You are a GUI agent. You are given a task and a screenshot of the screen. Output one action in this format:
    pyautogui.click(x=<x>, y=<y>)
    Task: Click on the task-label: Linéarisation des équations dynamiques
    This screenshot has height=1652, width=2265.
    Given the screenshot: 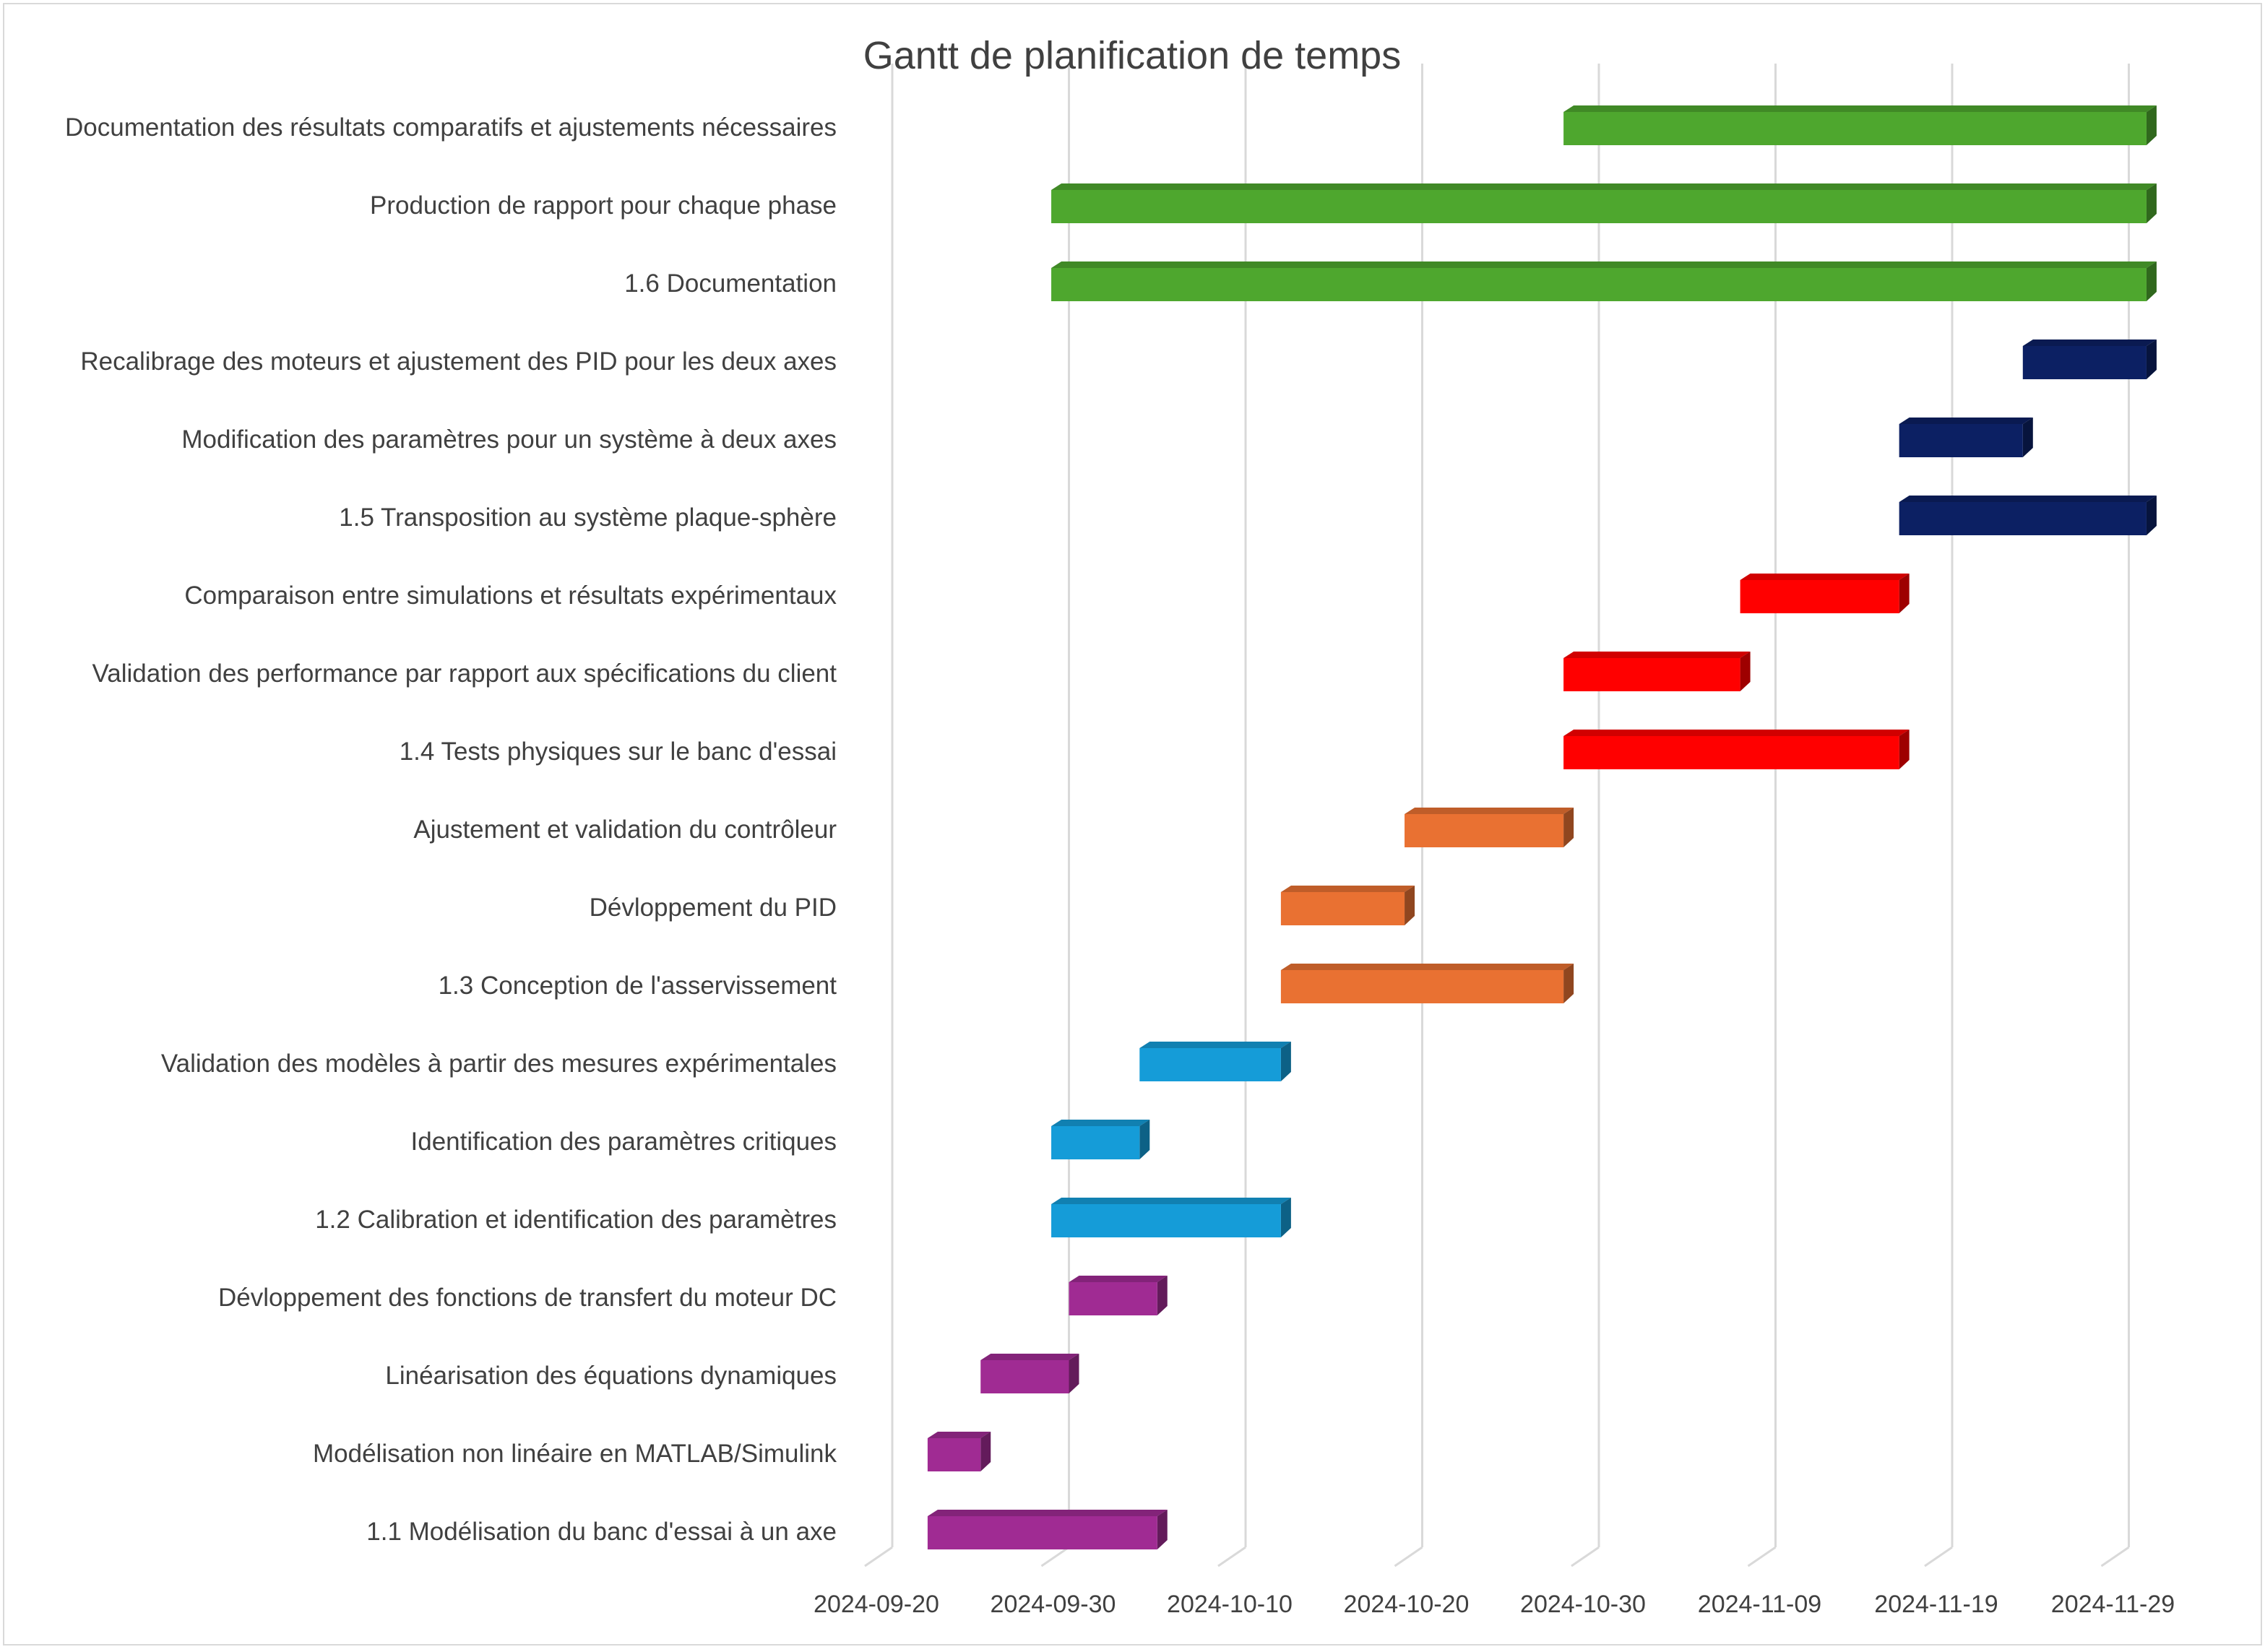 What is the action you would take?
    pyautogui.click(x=611, y=1376)
    